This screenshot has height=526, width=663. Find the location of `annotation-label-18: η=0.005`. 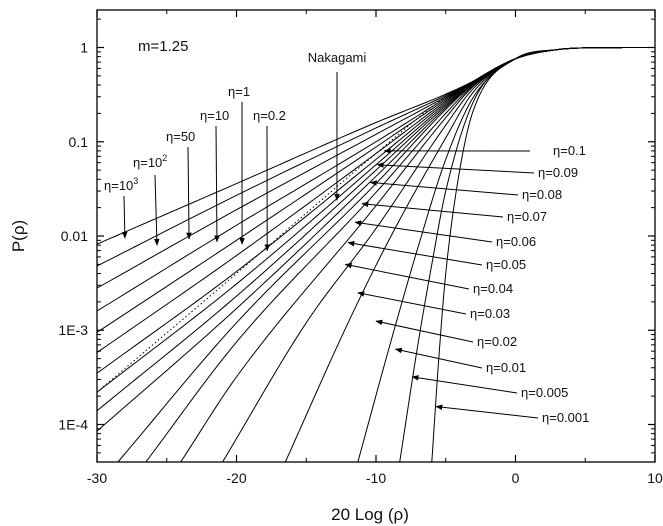

annotation-label-18: η=0.005 is located at coordinates (544, 392).